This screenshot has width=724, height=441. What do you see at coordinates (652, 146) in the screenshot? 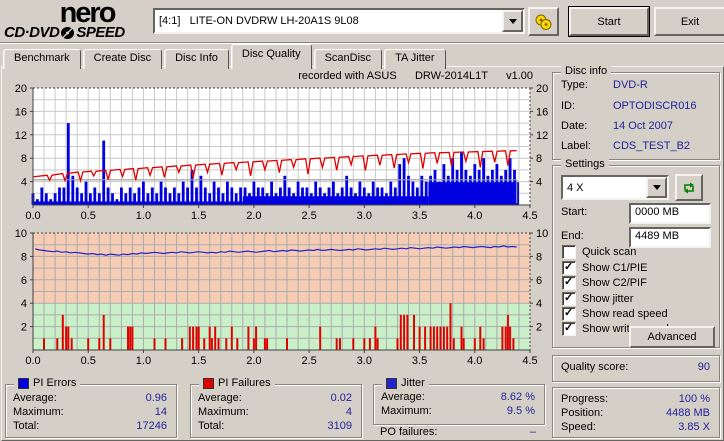
I see `disc-label: CDS_TEST_B2` at bounding box center [652, 146].